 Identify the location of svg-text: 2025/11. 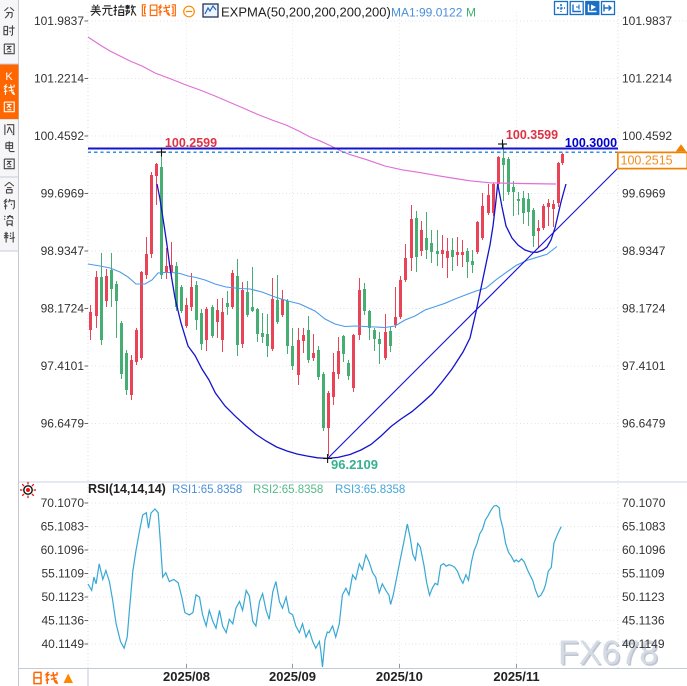
(516, 676).